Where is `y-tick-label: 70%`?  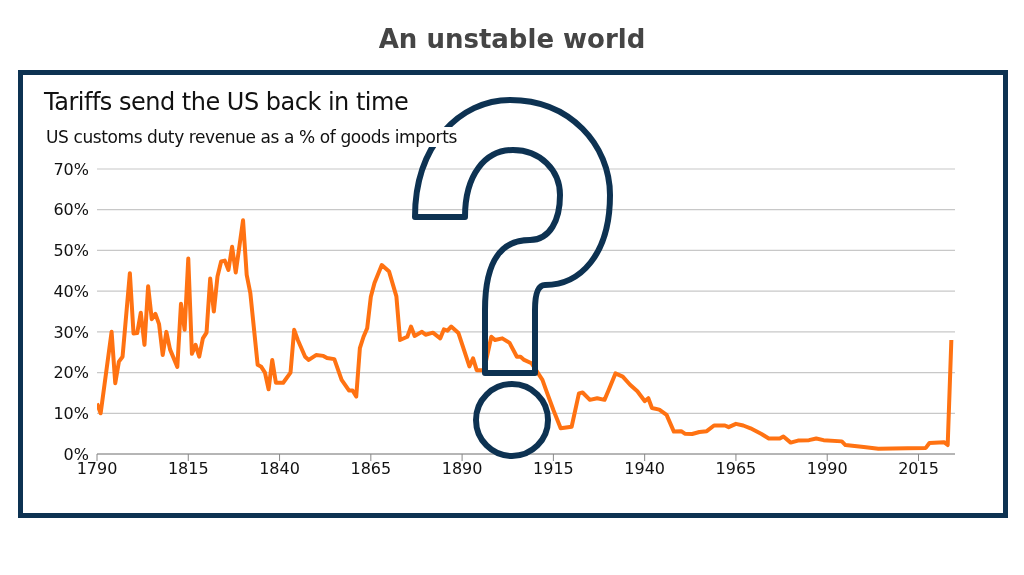 y-tick-label: 70% is located at coordinates (71, 169).